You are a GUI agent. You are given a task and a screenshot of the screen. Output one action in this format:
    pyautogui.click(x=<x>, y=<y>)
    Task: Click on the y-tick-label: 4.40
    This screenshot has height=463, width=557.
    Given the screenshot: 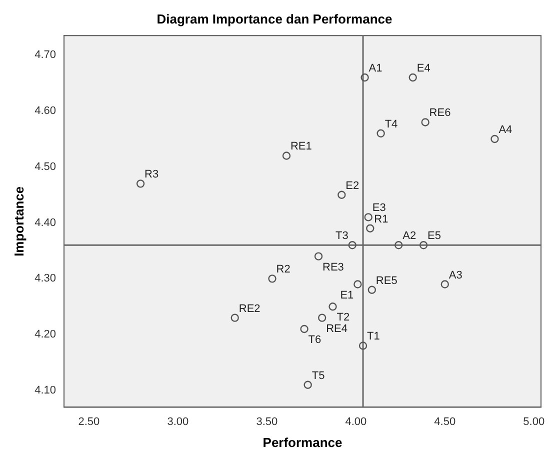 What is the action you would take?
    pyautogui.click(x=45, y=222)
    